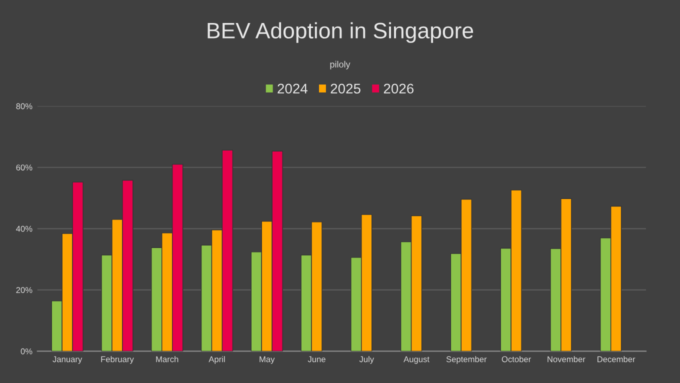 This screenshot has height=383, width=680. Describe the element at coordinates (317, 359) in the screenshot. I see `x-tick-label: June` at that location.